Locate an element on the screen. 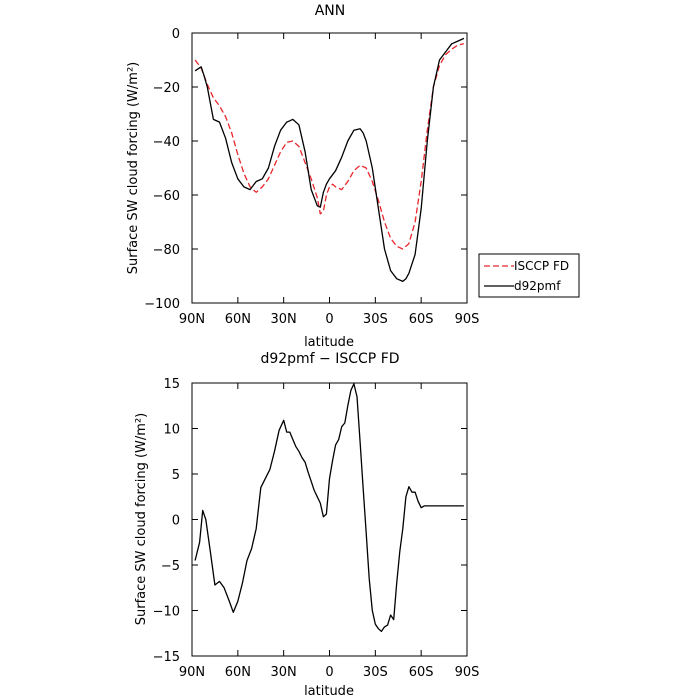 Image resolution: width=700 pixels, height=700 pixels. chart-title: d92pmf − ISCCP FD is located at coordinates (329, 359).